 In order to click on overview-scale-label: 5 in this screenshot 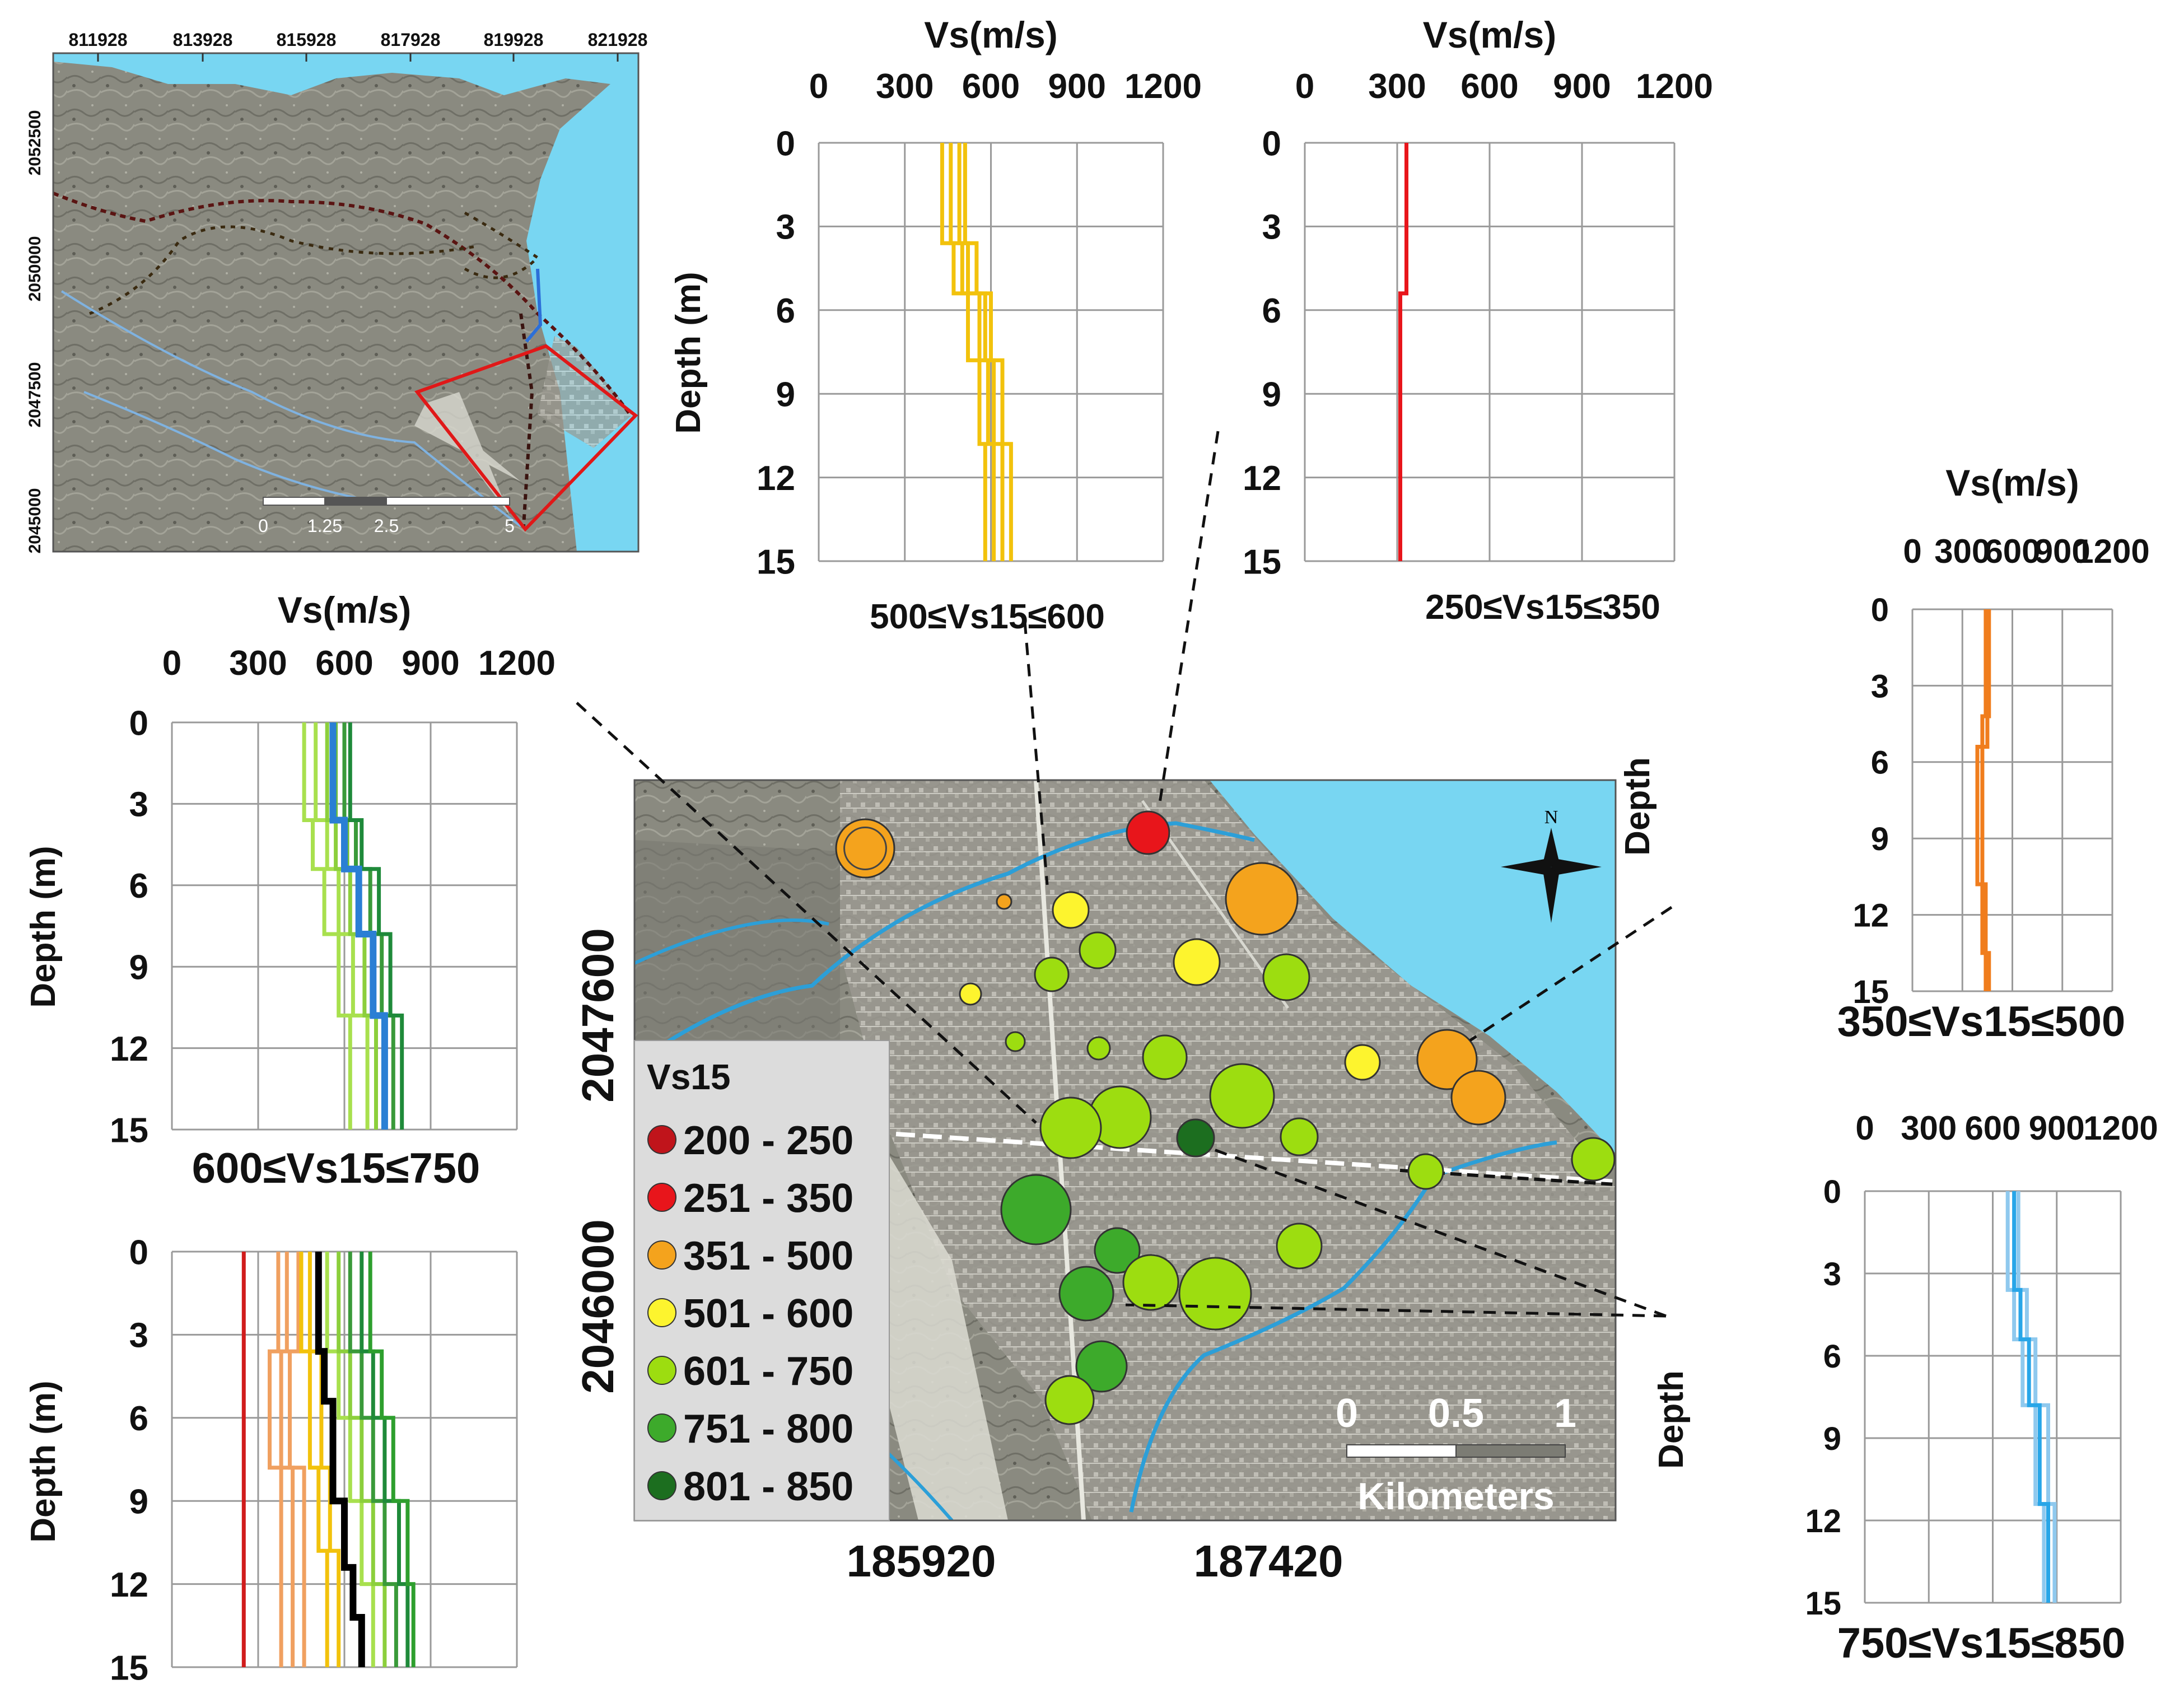, I will do `click(510, 526)`.